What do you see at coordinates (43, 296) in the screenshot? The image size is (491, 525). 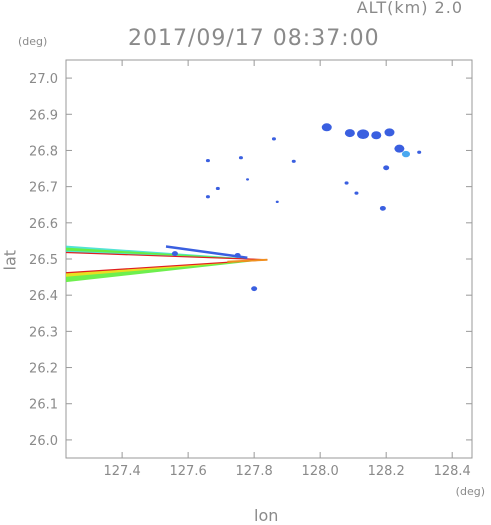 I see `y-tick-label: 26.4` at bounding box center [43, 296].